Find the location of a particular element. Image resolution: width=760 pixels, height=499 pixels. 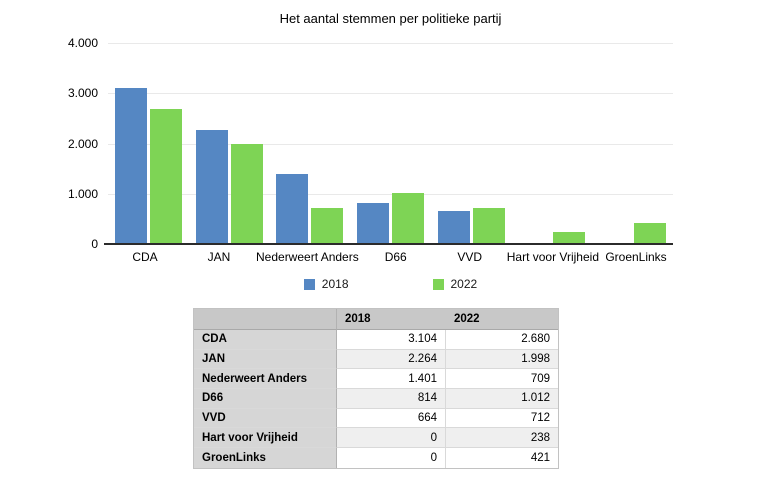

table-cell-2018-hart-voor-vrijheid: 0 is located at coordinates (391, 438).